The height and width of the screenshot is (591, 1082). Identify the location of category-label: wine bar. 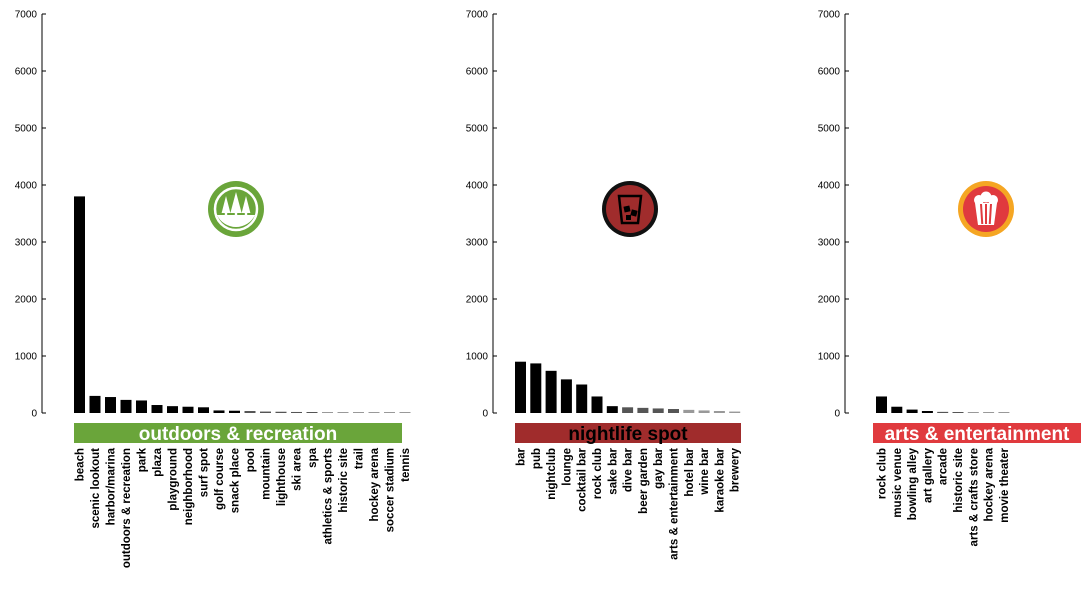
(705, 471).